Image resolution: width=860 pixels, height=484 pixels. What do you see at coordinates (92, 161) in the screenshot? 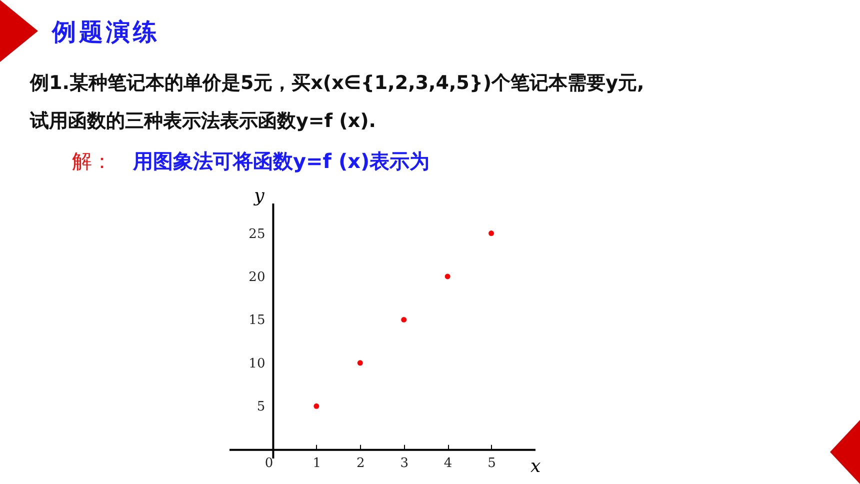
I see `text: 解：` at bounding box center [92, 161].